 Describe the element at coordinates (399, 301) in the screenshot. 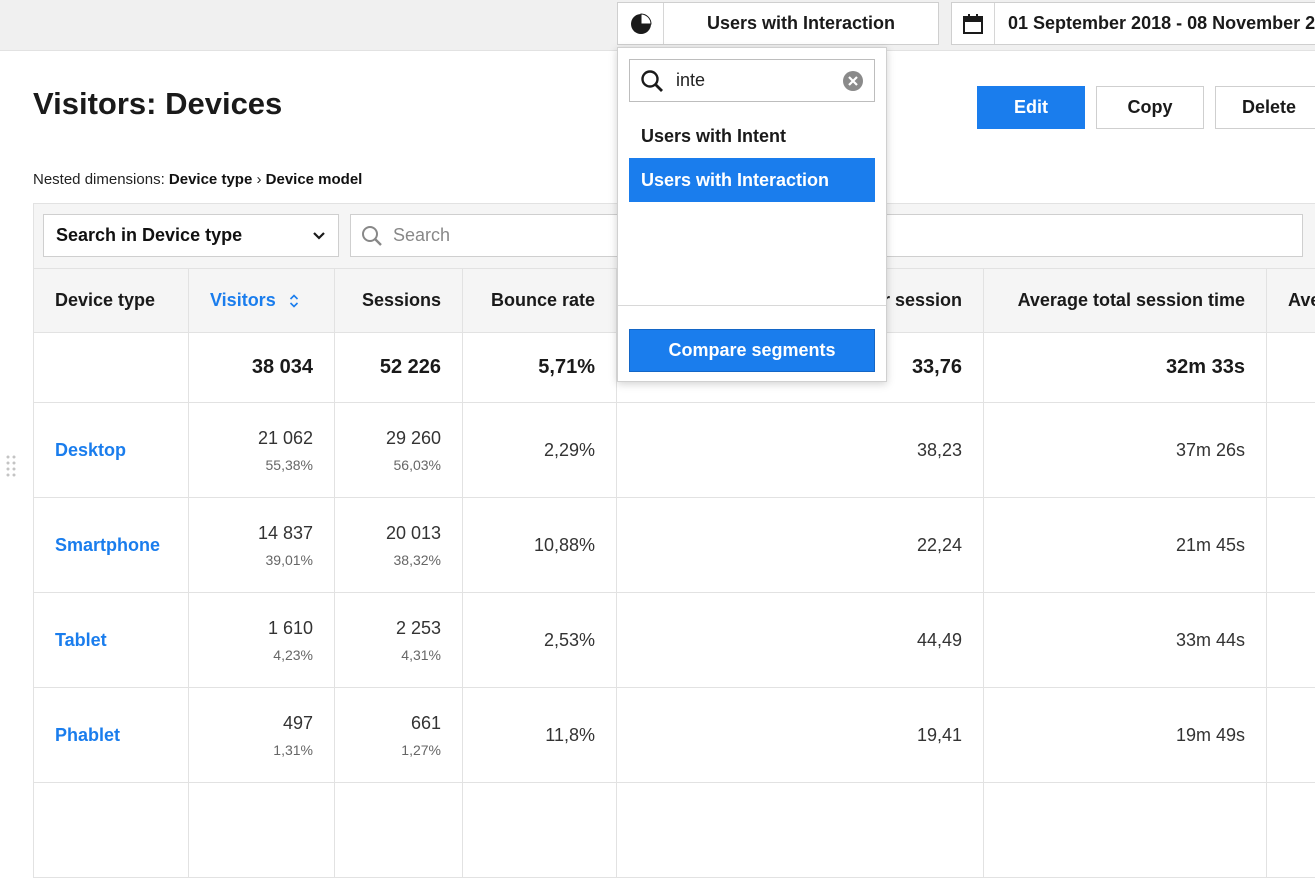

I see `column-header-sessions: Sessions` at that location.